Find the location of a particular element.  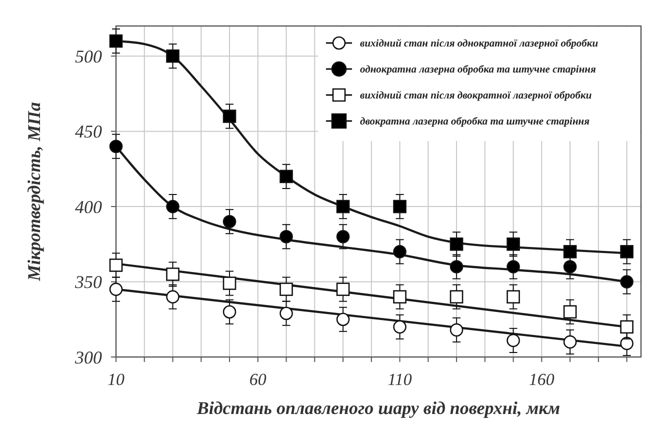

x-tick-label: 110 is located at coordinates (400, 379).